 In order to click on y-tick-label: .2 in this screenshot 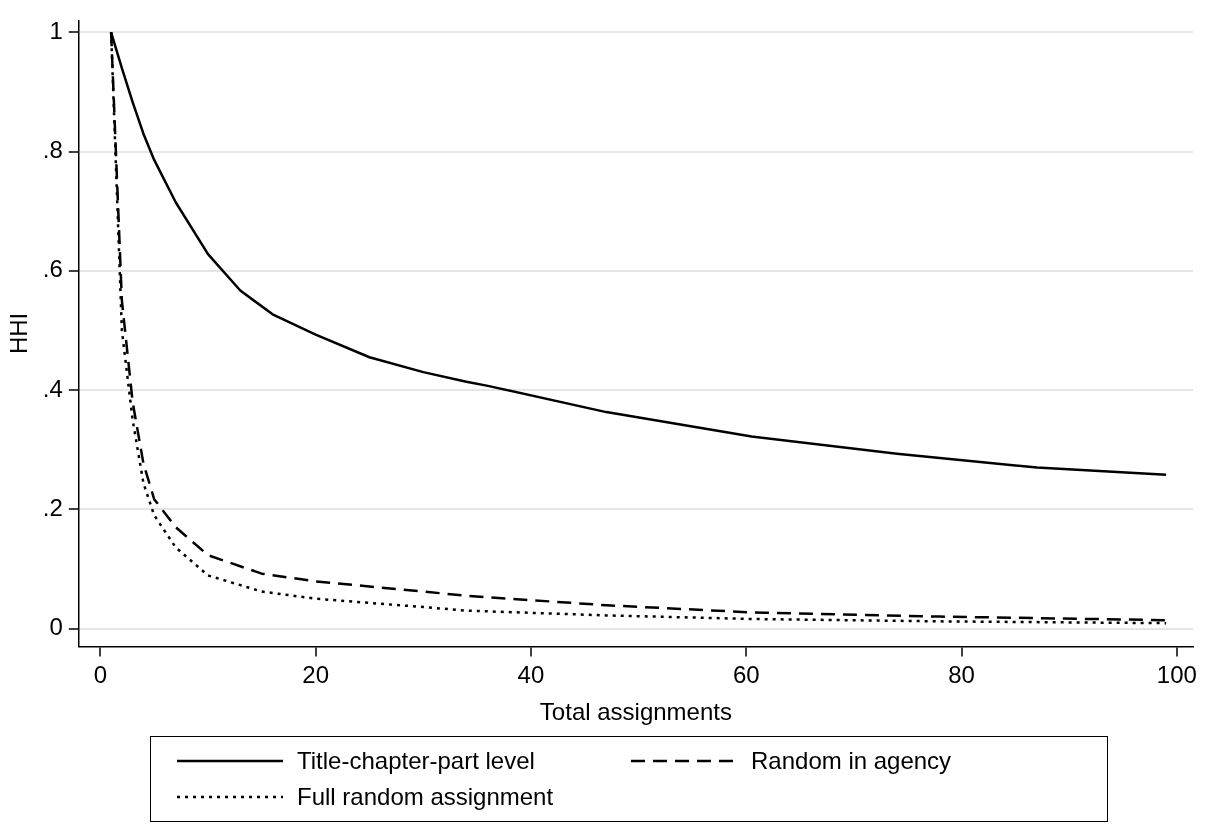, I will do `click(52, 507)`.